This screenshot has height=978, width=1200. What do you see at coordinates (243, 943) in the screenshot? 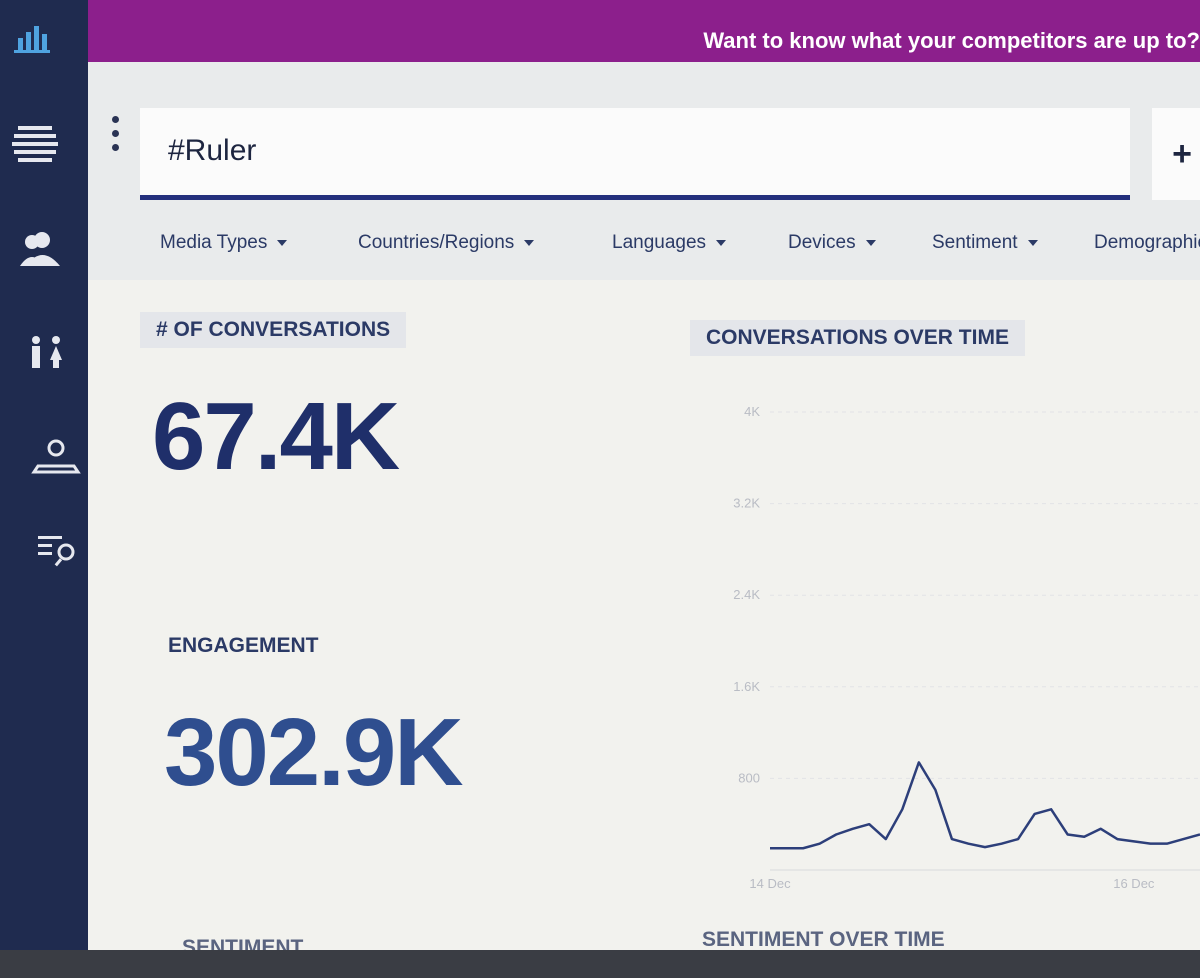
I see `section-title: SENTIMENT` at bounding box center [243, 943].